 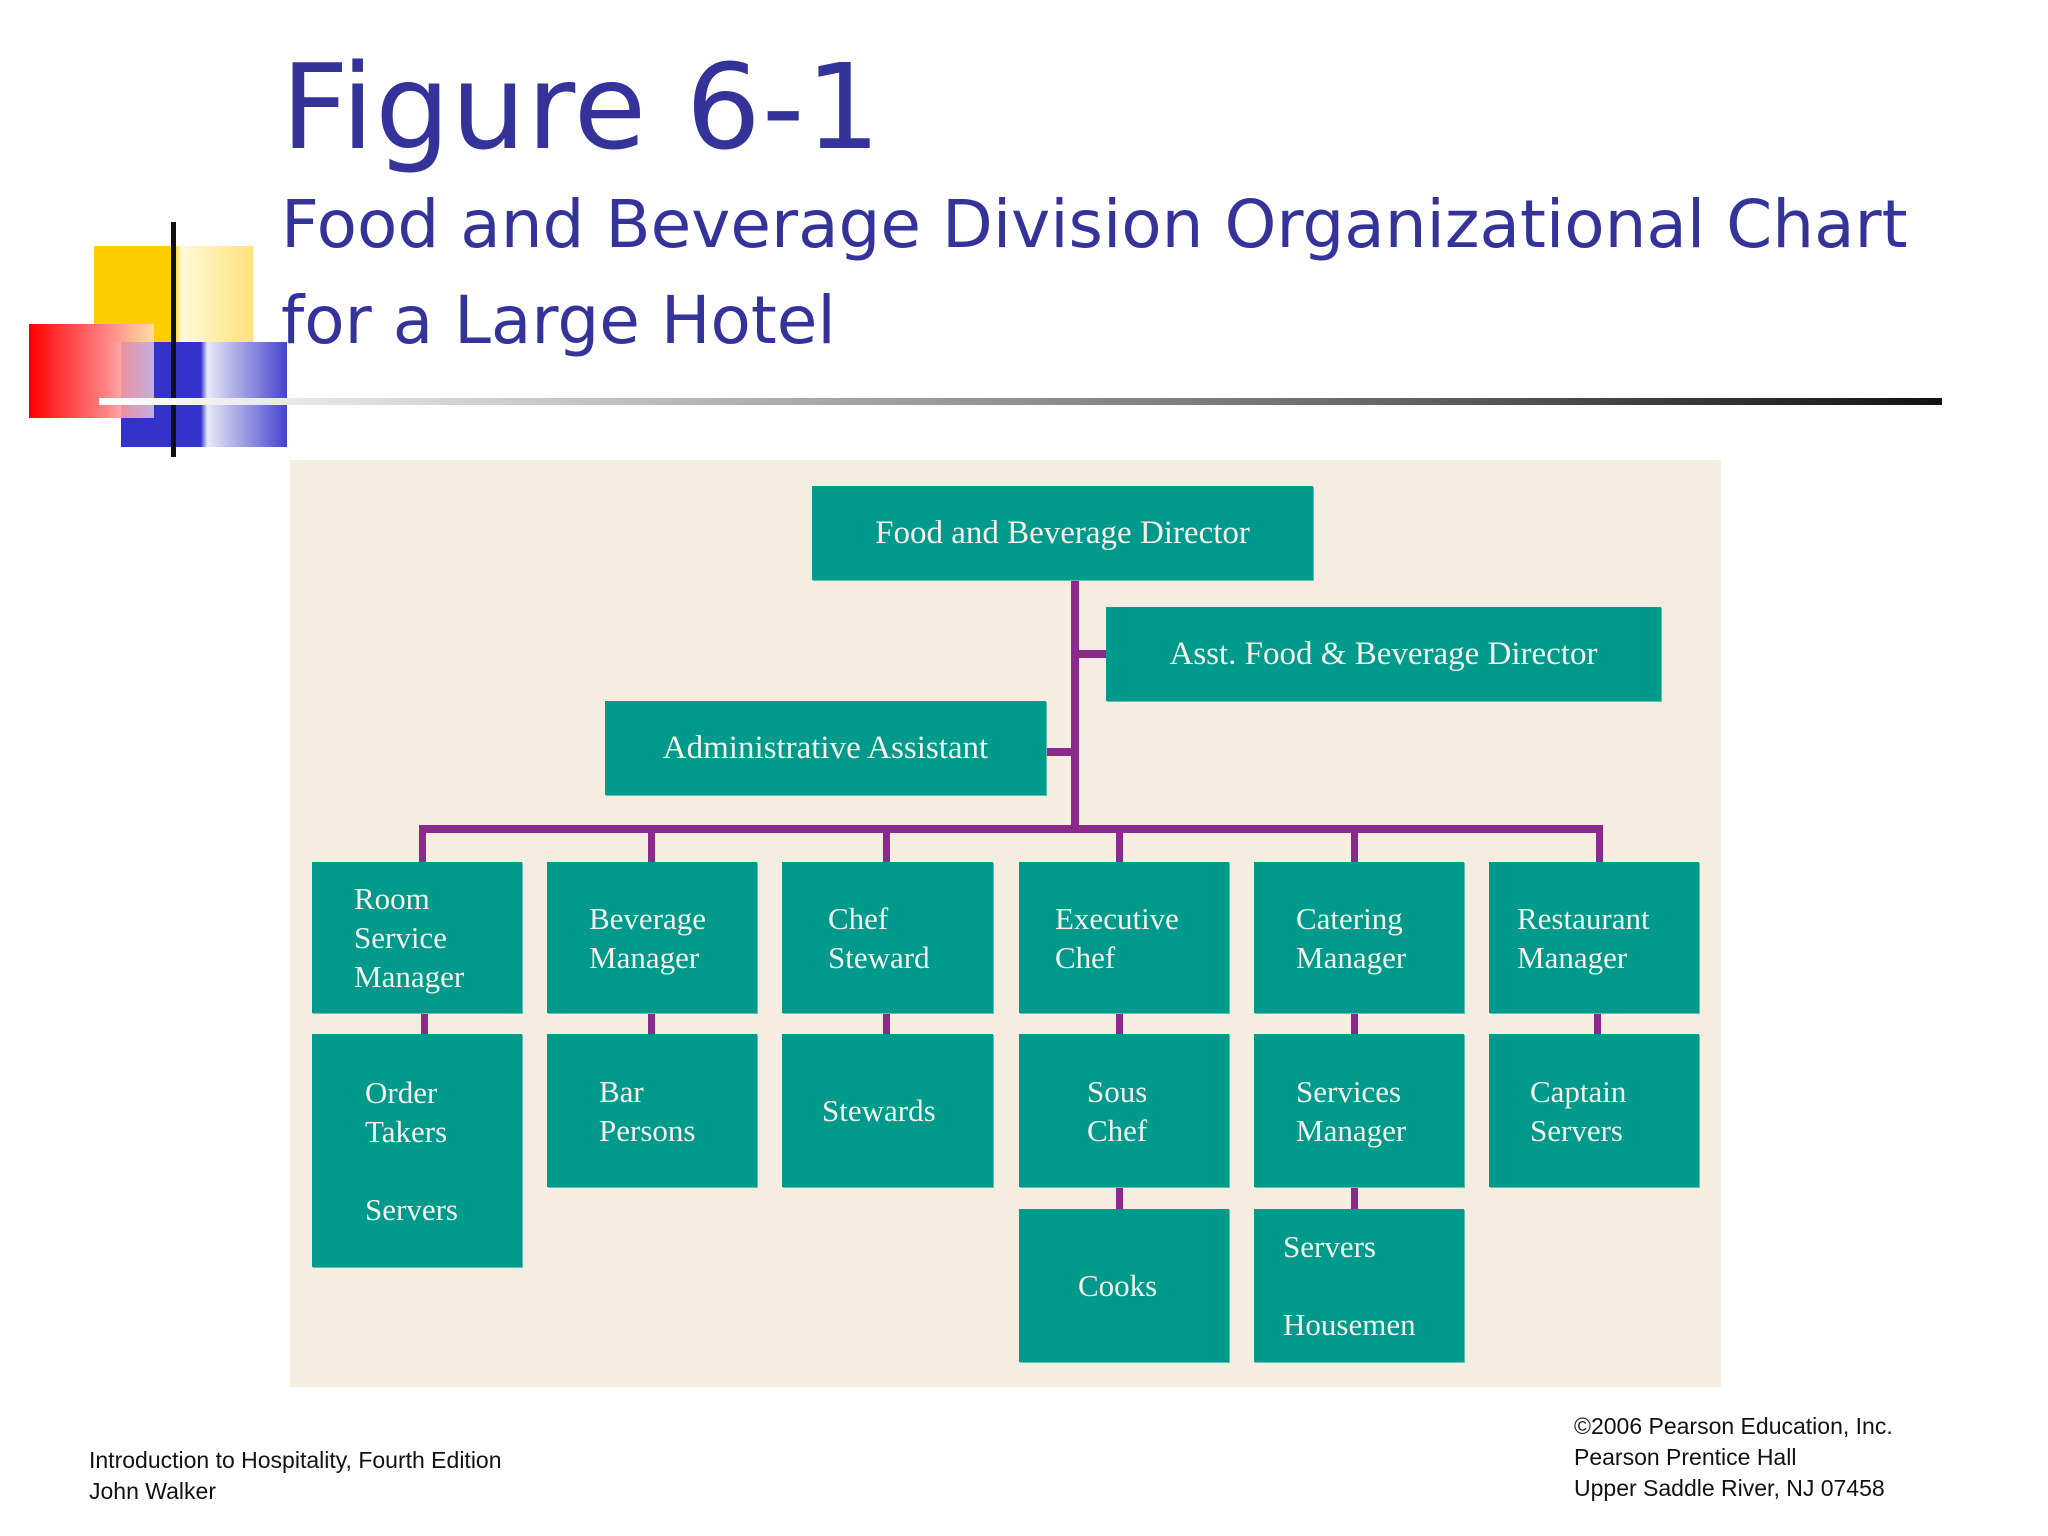 What do you see at coordinates (1359, 1110) in the screenshot?
I see `node-services-manager: Services Manager` at bounding box center [1359, 1110].